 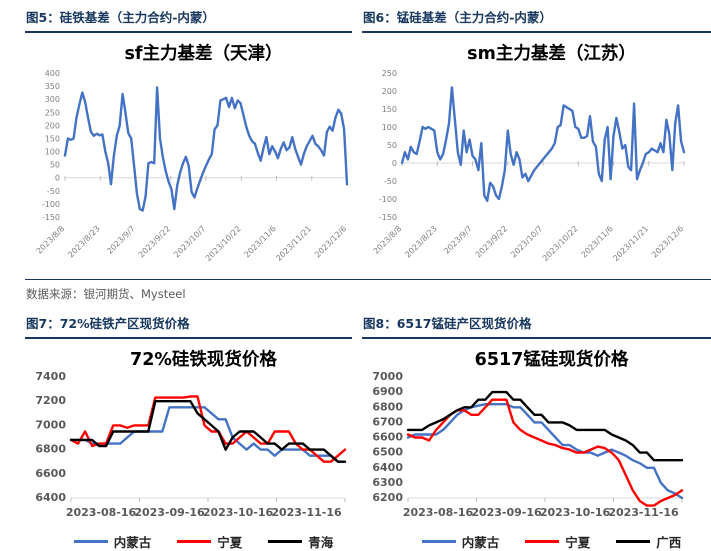 I want to click on y-axis-tick-label: 6700, so click(x=387, y=421).